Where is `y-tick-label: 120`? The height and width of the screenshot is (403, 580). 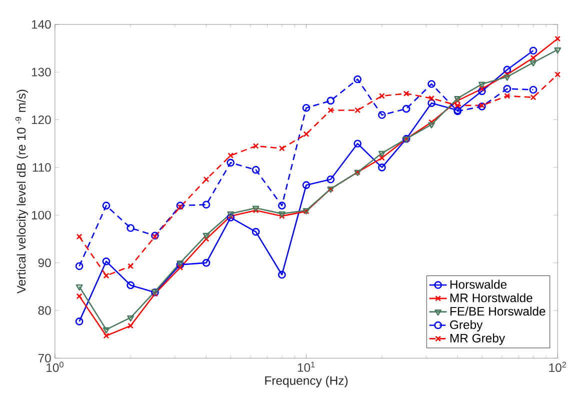
y-tick-label: 120 is located at coordinates (41, 119).